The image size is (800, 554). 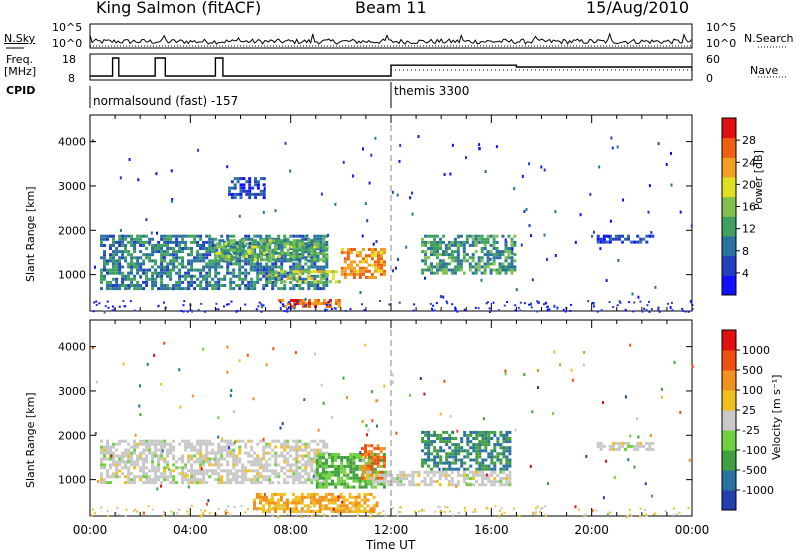 What do you see at coordinates (72, 275) in the screenshot?
I see `power-ytick-label: 1000` at bounding box center [72, 275].